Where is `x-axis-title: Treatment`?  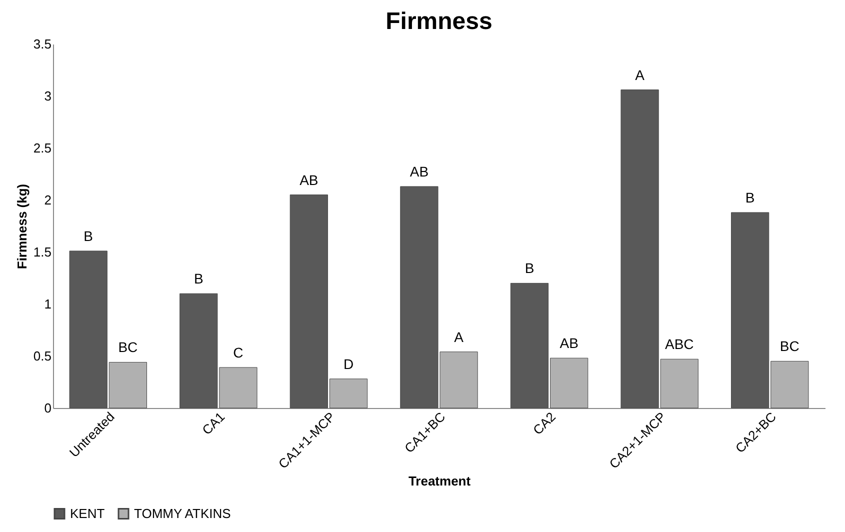 x-axis-title: Treatment is located at coordinates (440, 481).